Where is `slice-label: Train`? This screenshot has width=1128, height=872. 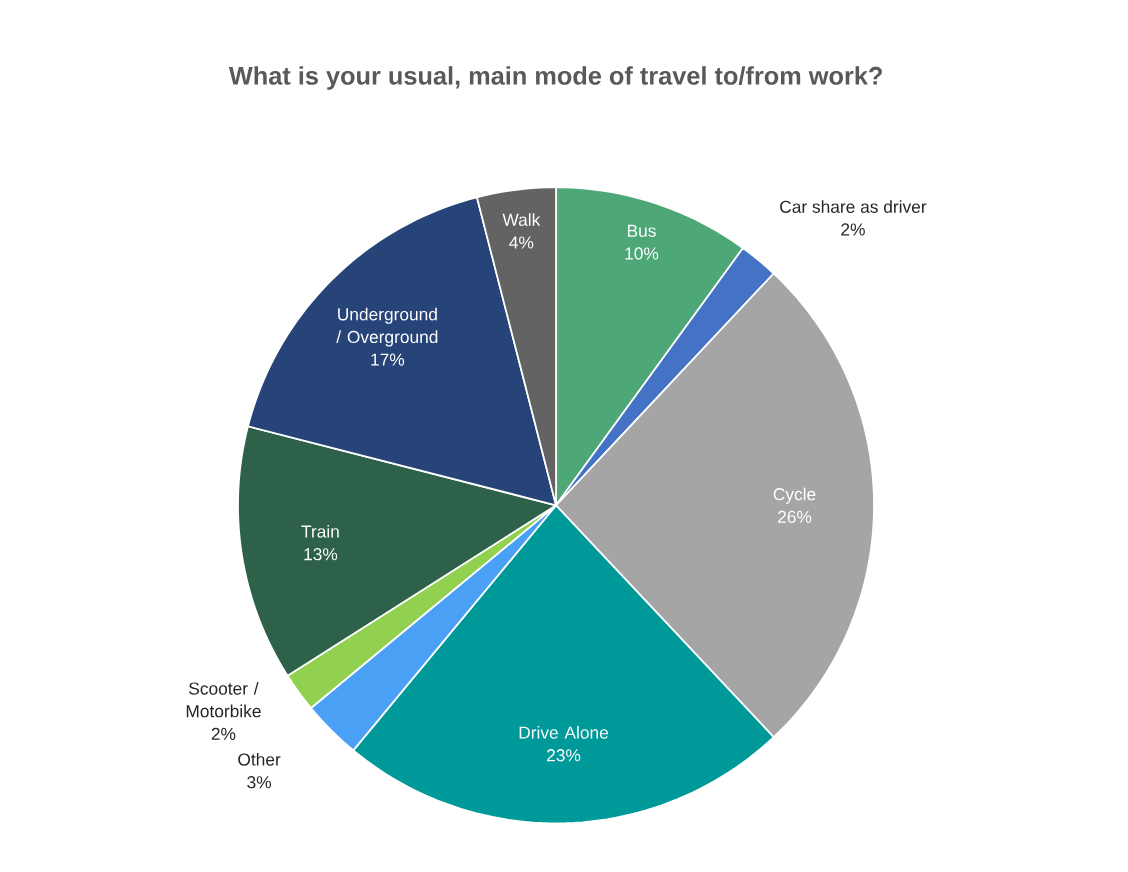 slice-label: Train is located at coordinates (320, 531).